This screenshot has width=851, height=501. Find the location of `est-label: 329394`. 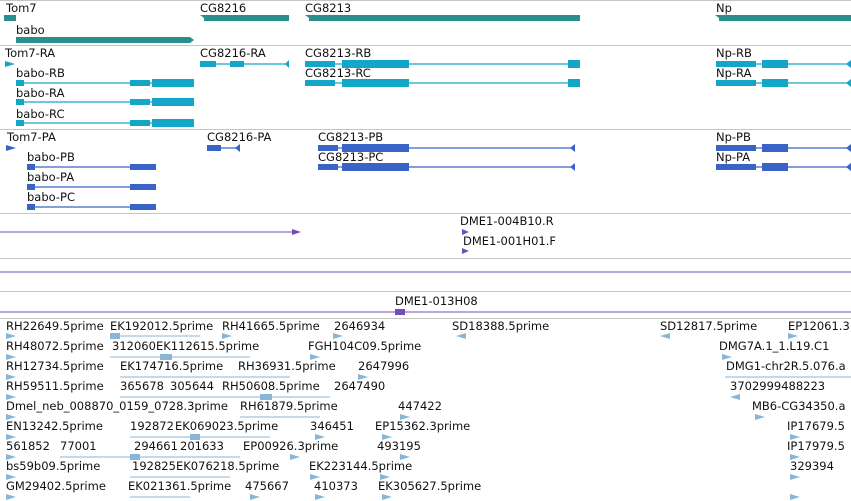

est-label: 329394 is located at coordinates (812, 466).